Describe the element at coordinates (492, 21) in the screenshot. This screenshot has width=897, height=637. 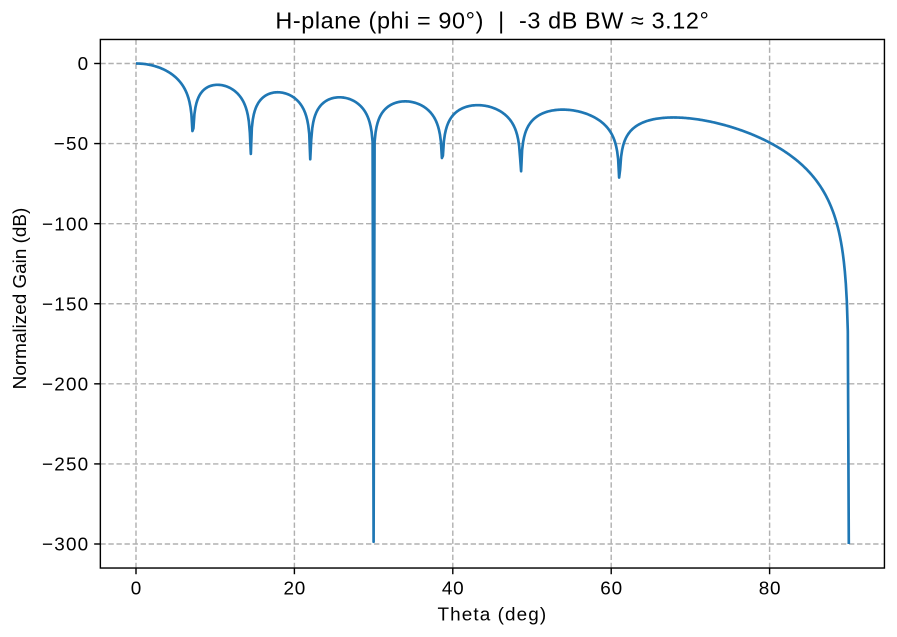
I see `svg-text:H-plane (phi = 90°) | -3 dB: H-plane (phi = 90°) | -3 dB BW ≈ 3.12°` at that location.